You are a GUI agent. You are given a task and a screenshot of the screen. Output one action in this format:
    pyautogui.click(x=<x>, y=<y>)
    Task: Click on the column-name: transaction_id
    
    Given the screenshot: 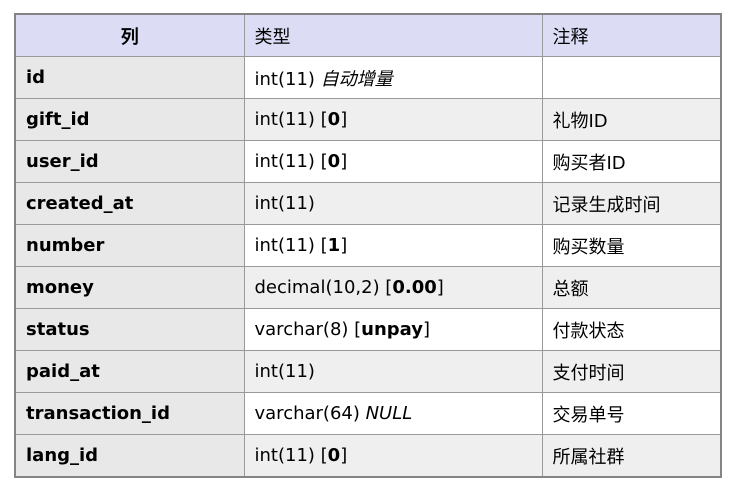 What is the action you would take?
    pyautogui.click(x=129, y=413)
    